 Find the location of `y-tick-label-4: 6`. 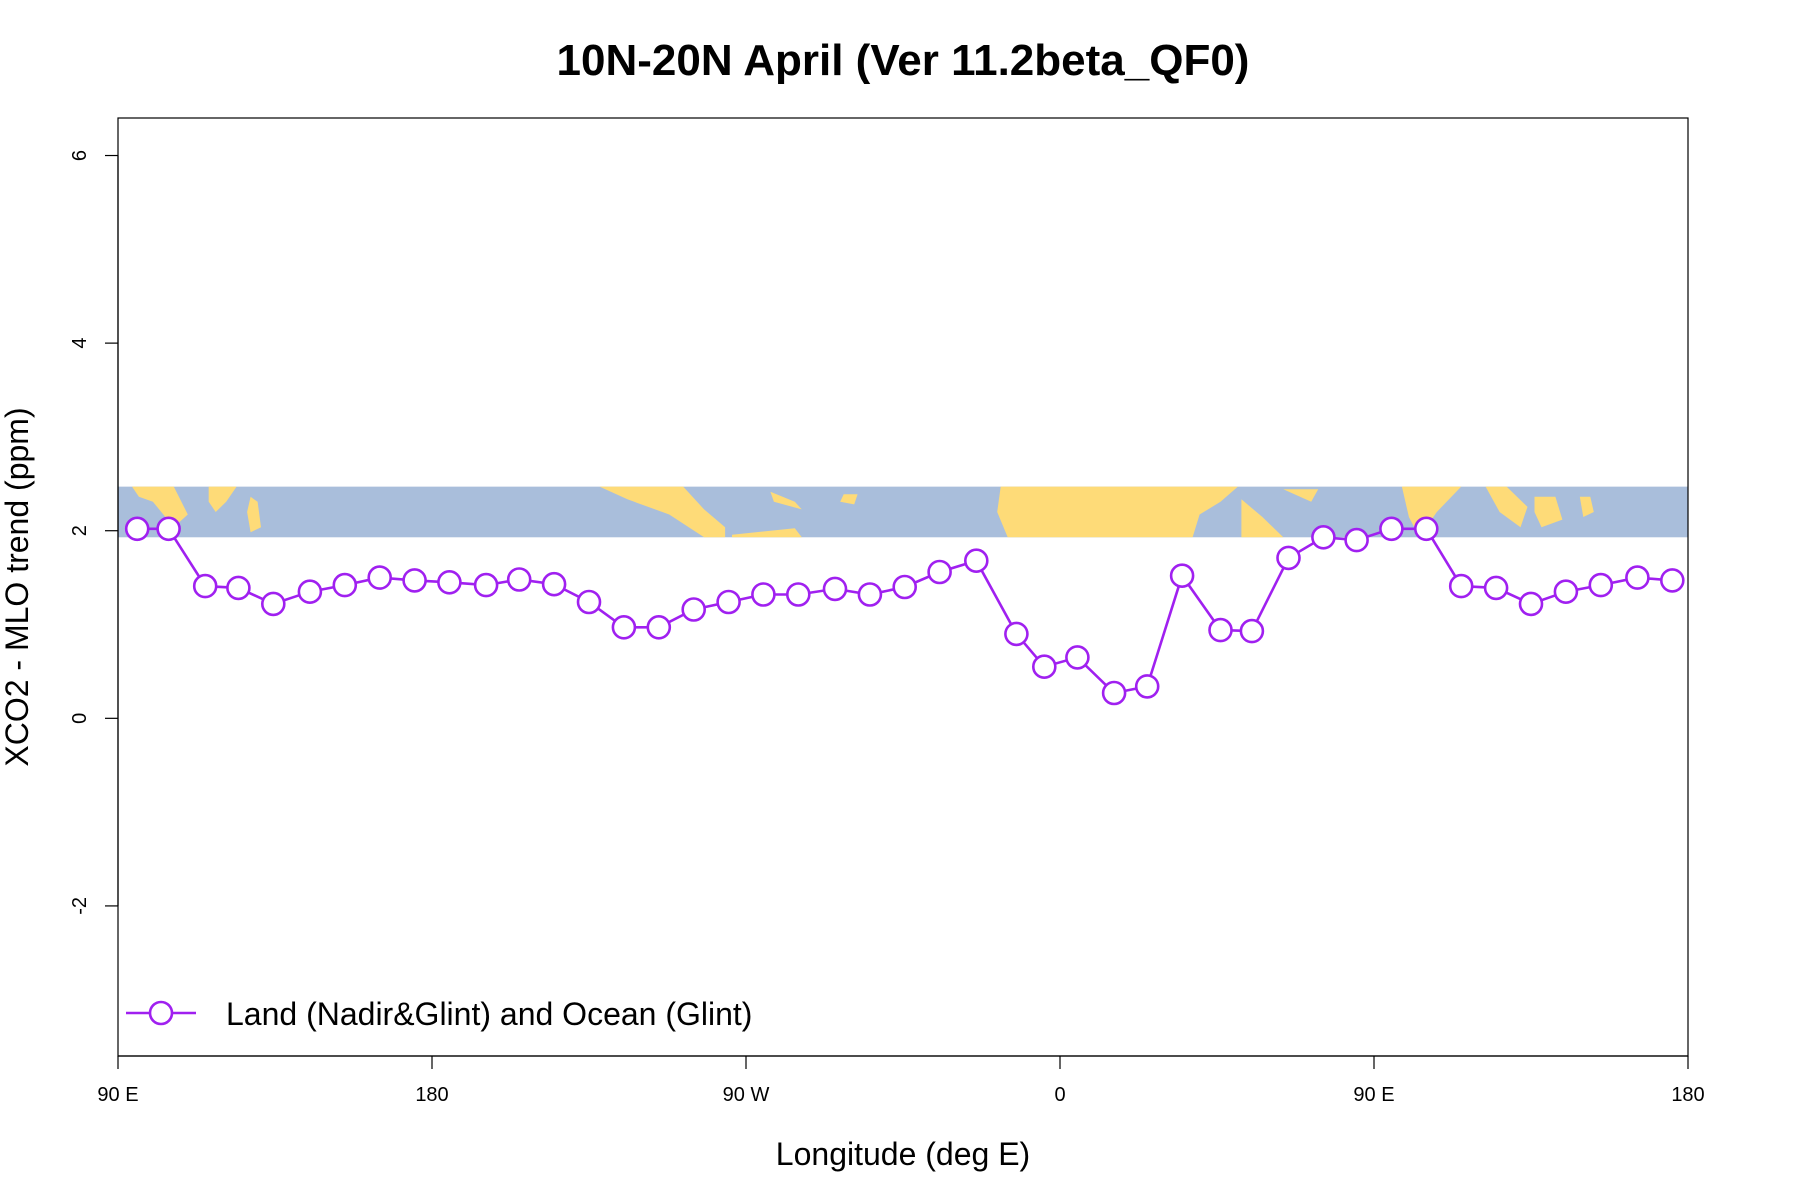

y-tick-label-4: 6 is located at coordinates (80, 155).